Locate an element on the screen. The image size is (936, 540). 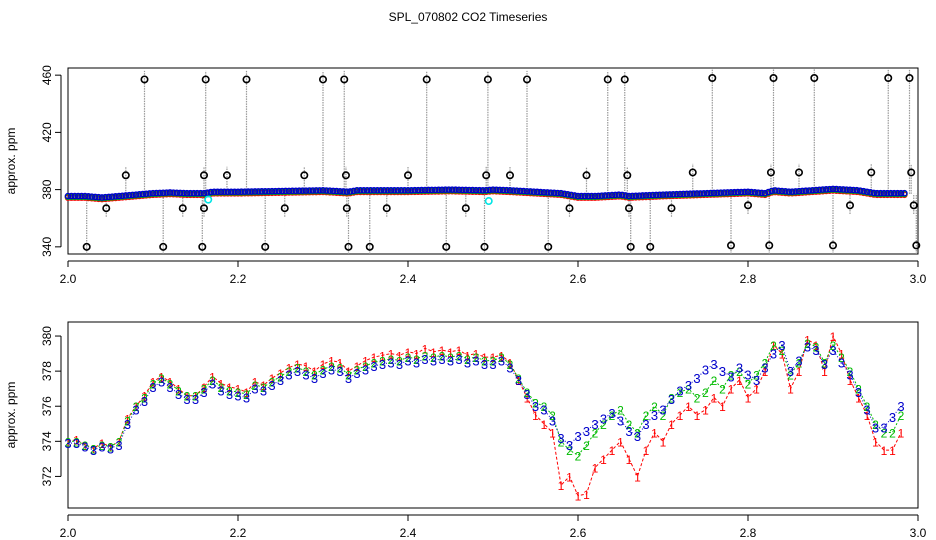
top-x-tick-label: 3.0 is located at coordinates (918, 279).